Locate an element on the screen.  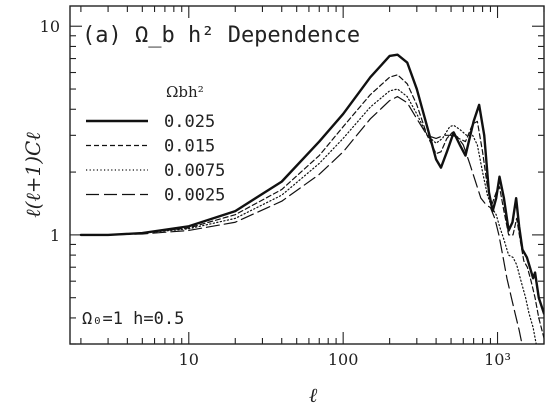
chart-title: (a) Ω_b h² Dependence is located at coordinates (221, 35).